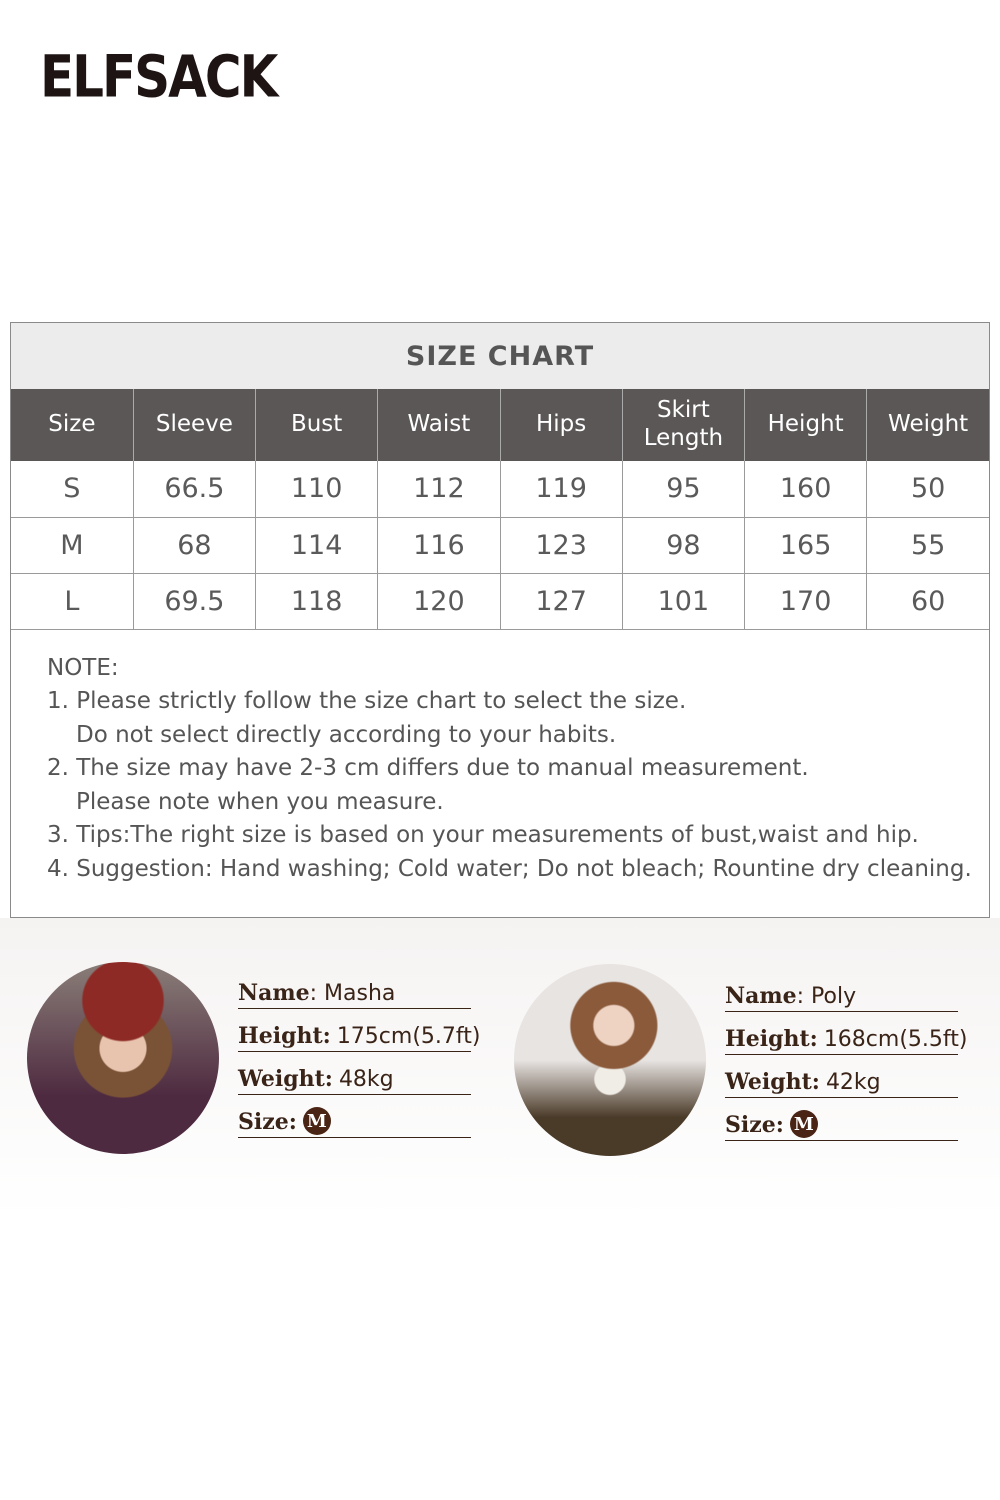  Describe the element at coordinates (72, 545) in the screenshot. I see `table-cell: M` at that location.